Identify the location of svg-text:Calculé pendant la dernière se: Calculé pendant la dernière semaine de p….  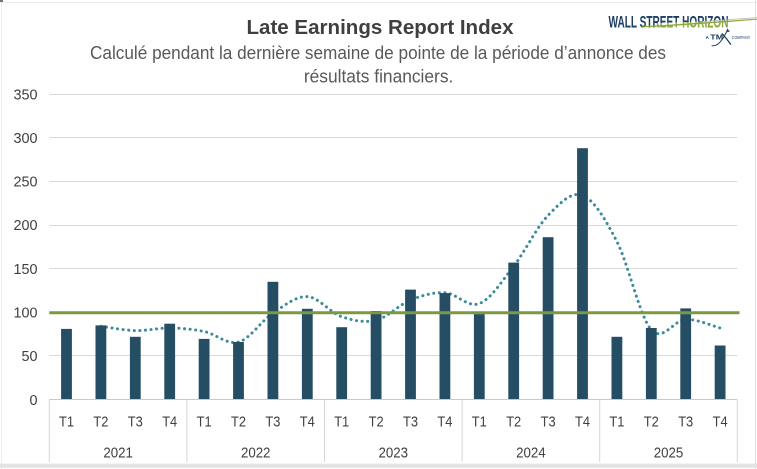
(378, 53).